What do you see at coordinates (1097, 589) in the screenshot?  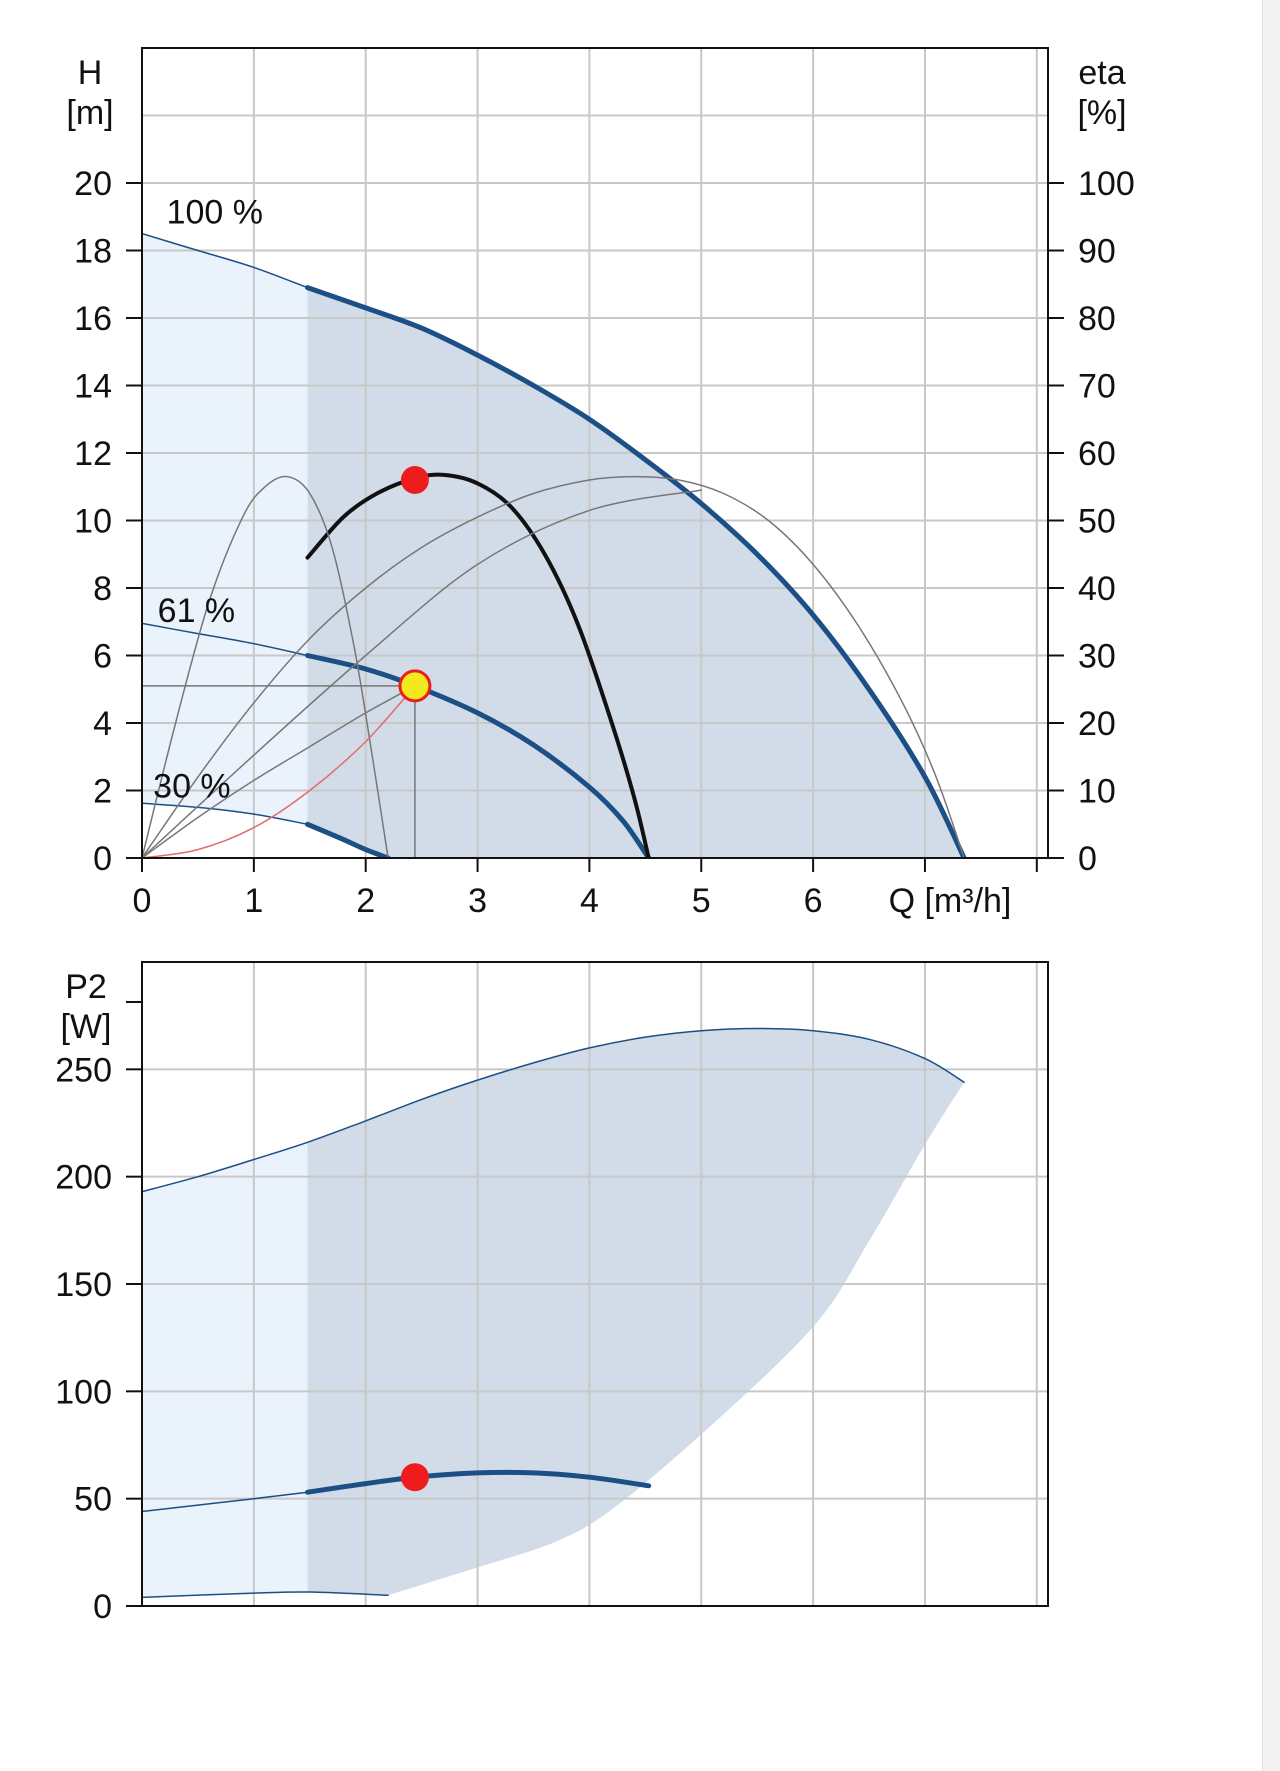 I see `eta-tick-label: 40` at bounding box center [1097, 589].